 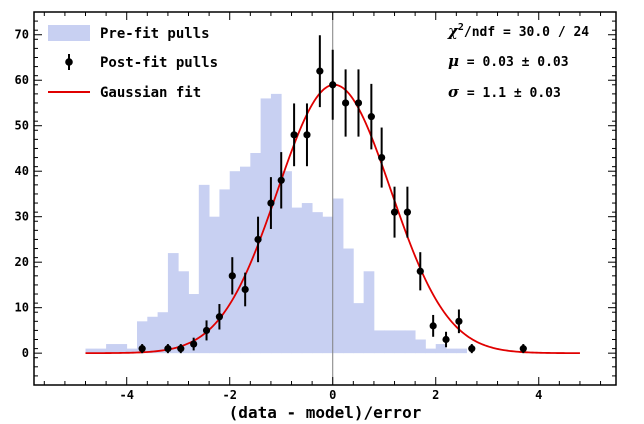 What do you see at coordinates (69, 33) in the screenshot?
I see `legend-swatch-prefit` at bounding box center [69, 33].